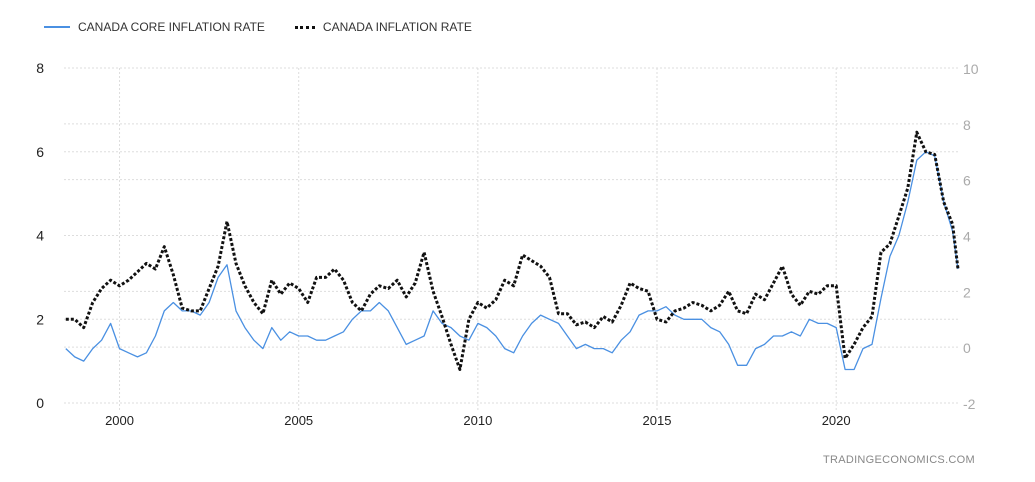 The image size is (1035, 482). I want to click on x-tick-label: 2015, so click(657, 420).